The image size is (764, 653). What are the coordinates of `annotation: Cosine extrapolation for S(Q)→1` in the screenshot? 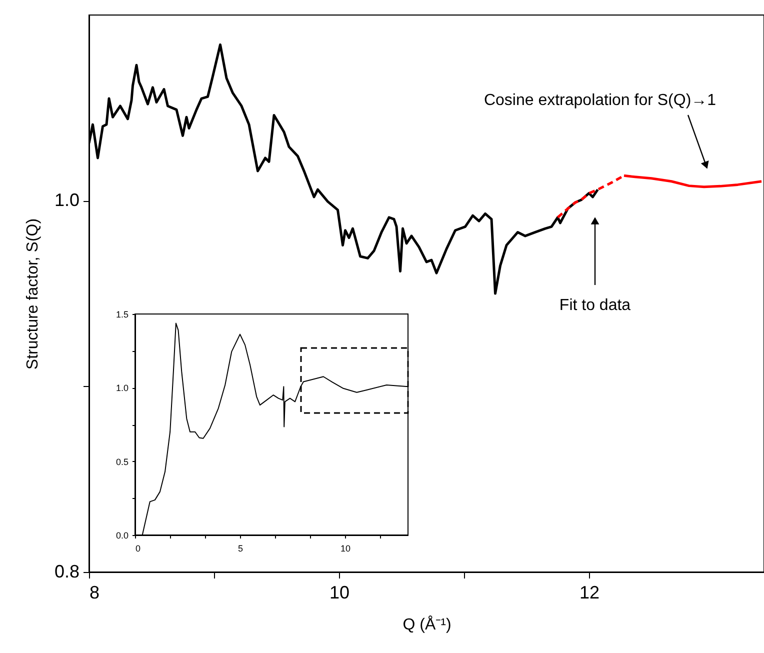 It's located at (600, 100).